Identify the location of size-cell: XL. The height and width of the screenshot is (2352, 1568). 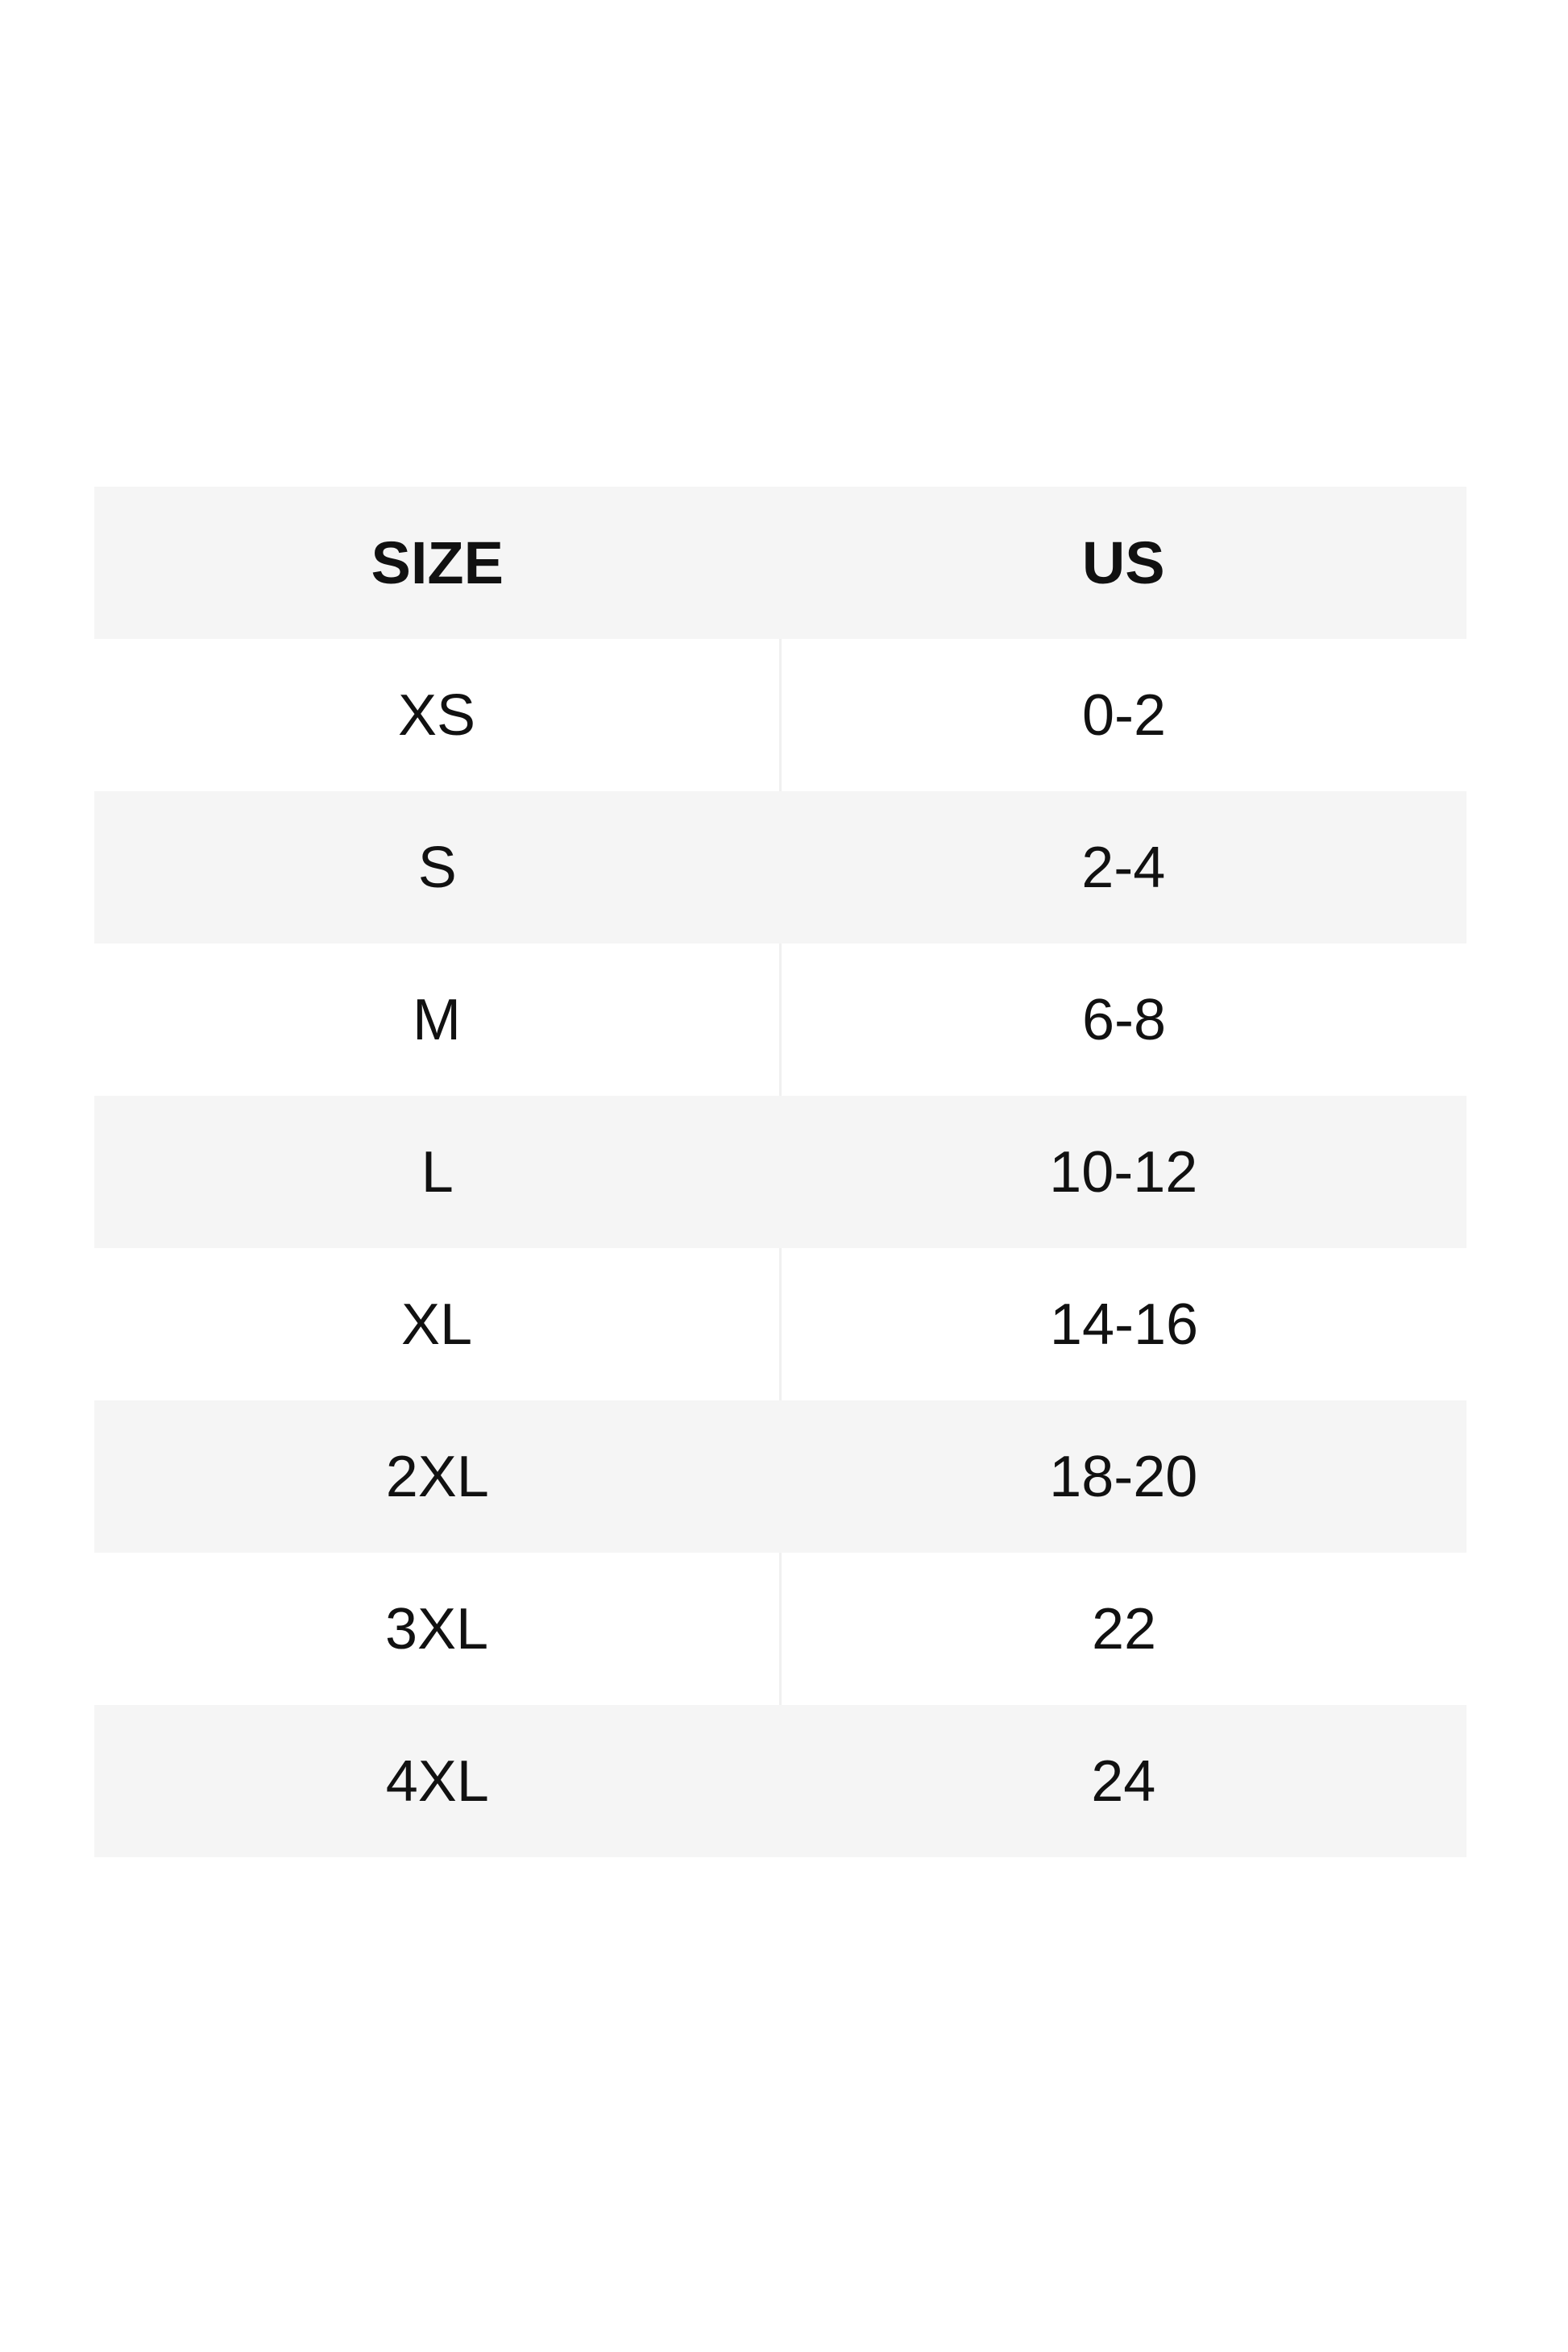
(438, 1324).